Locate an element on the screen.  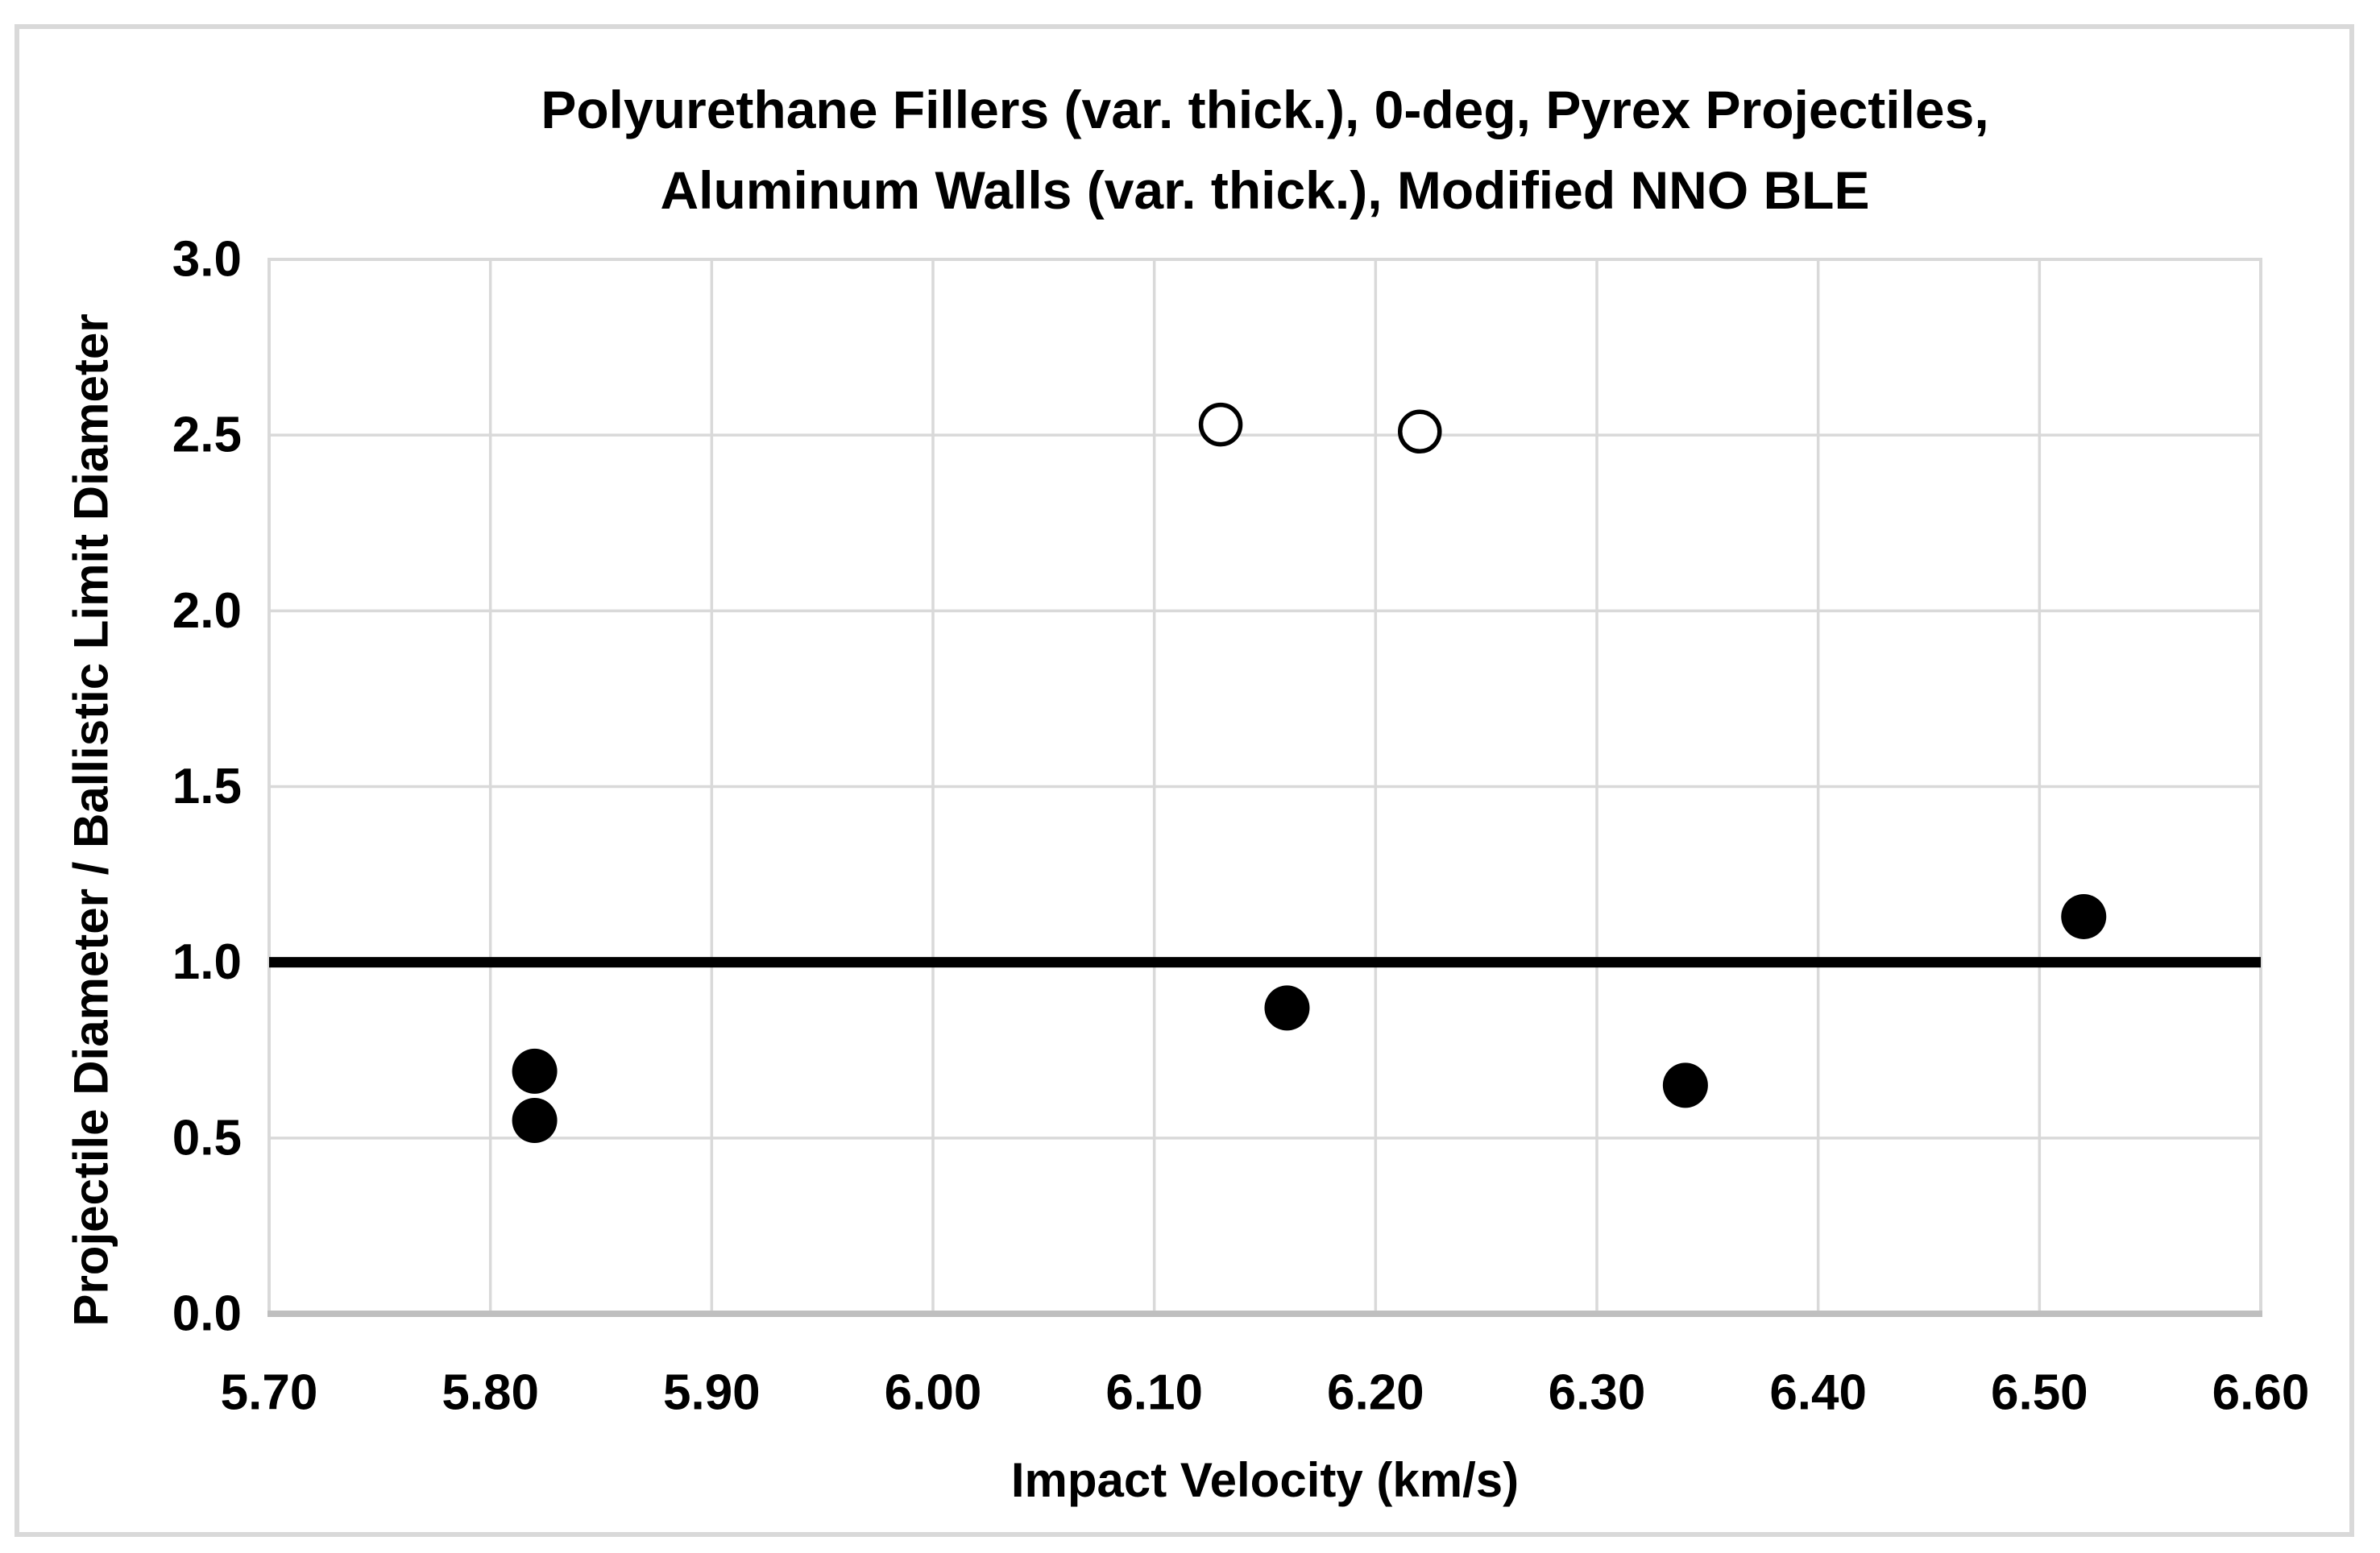
y-tick-label: 0.5 is located at coordinates (207, 1138).